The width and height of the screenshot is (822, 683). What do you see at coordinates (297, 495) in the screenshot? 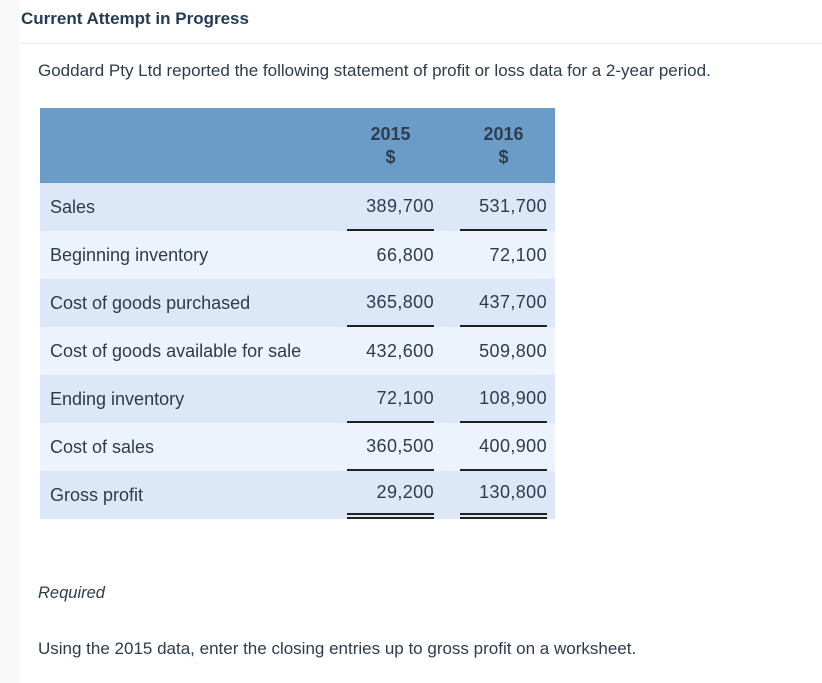
I see `table-row: Gross profit 29,200 130,800` at bounding box center [297, 495].